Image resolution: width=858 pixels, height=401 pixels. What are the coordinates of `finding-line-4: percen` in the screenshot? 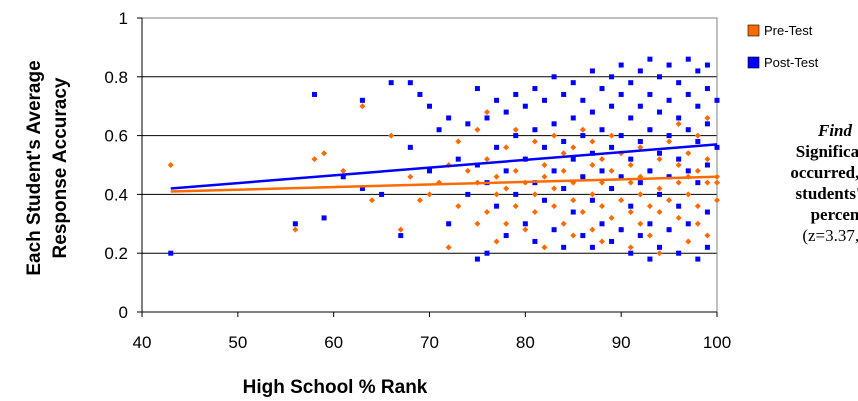 It's located at (834, 214).